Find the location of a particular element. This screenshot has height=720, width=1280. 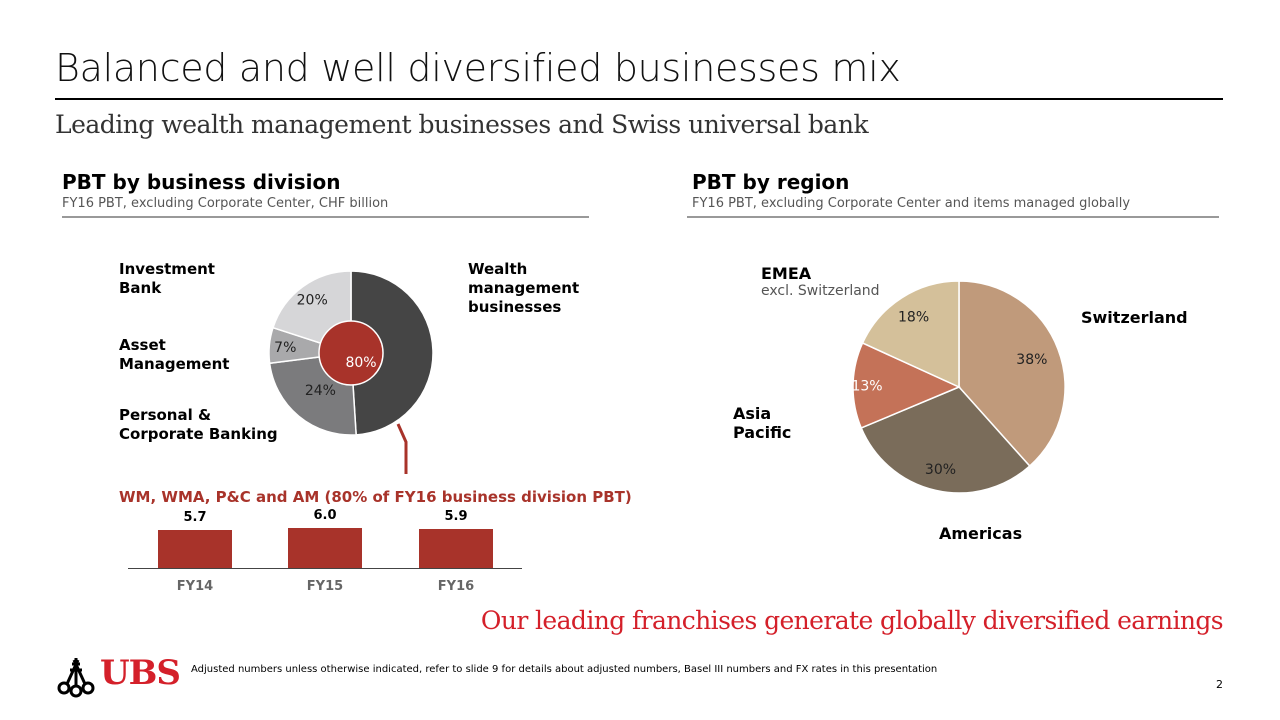

pie-label-asia-pacific: 13% is located at coordinates (866, 387).